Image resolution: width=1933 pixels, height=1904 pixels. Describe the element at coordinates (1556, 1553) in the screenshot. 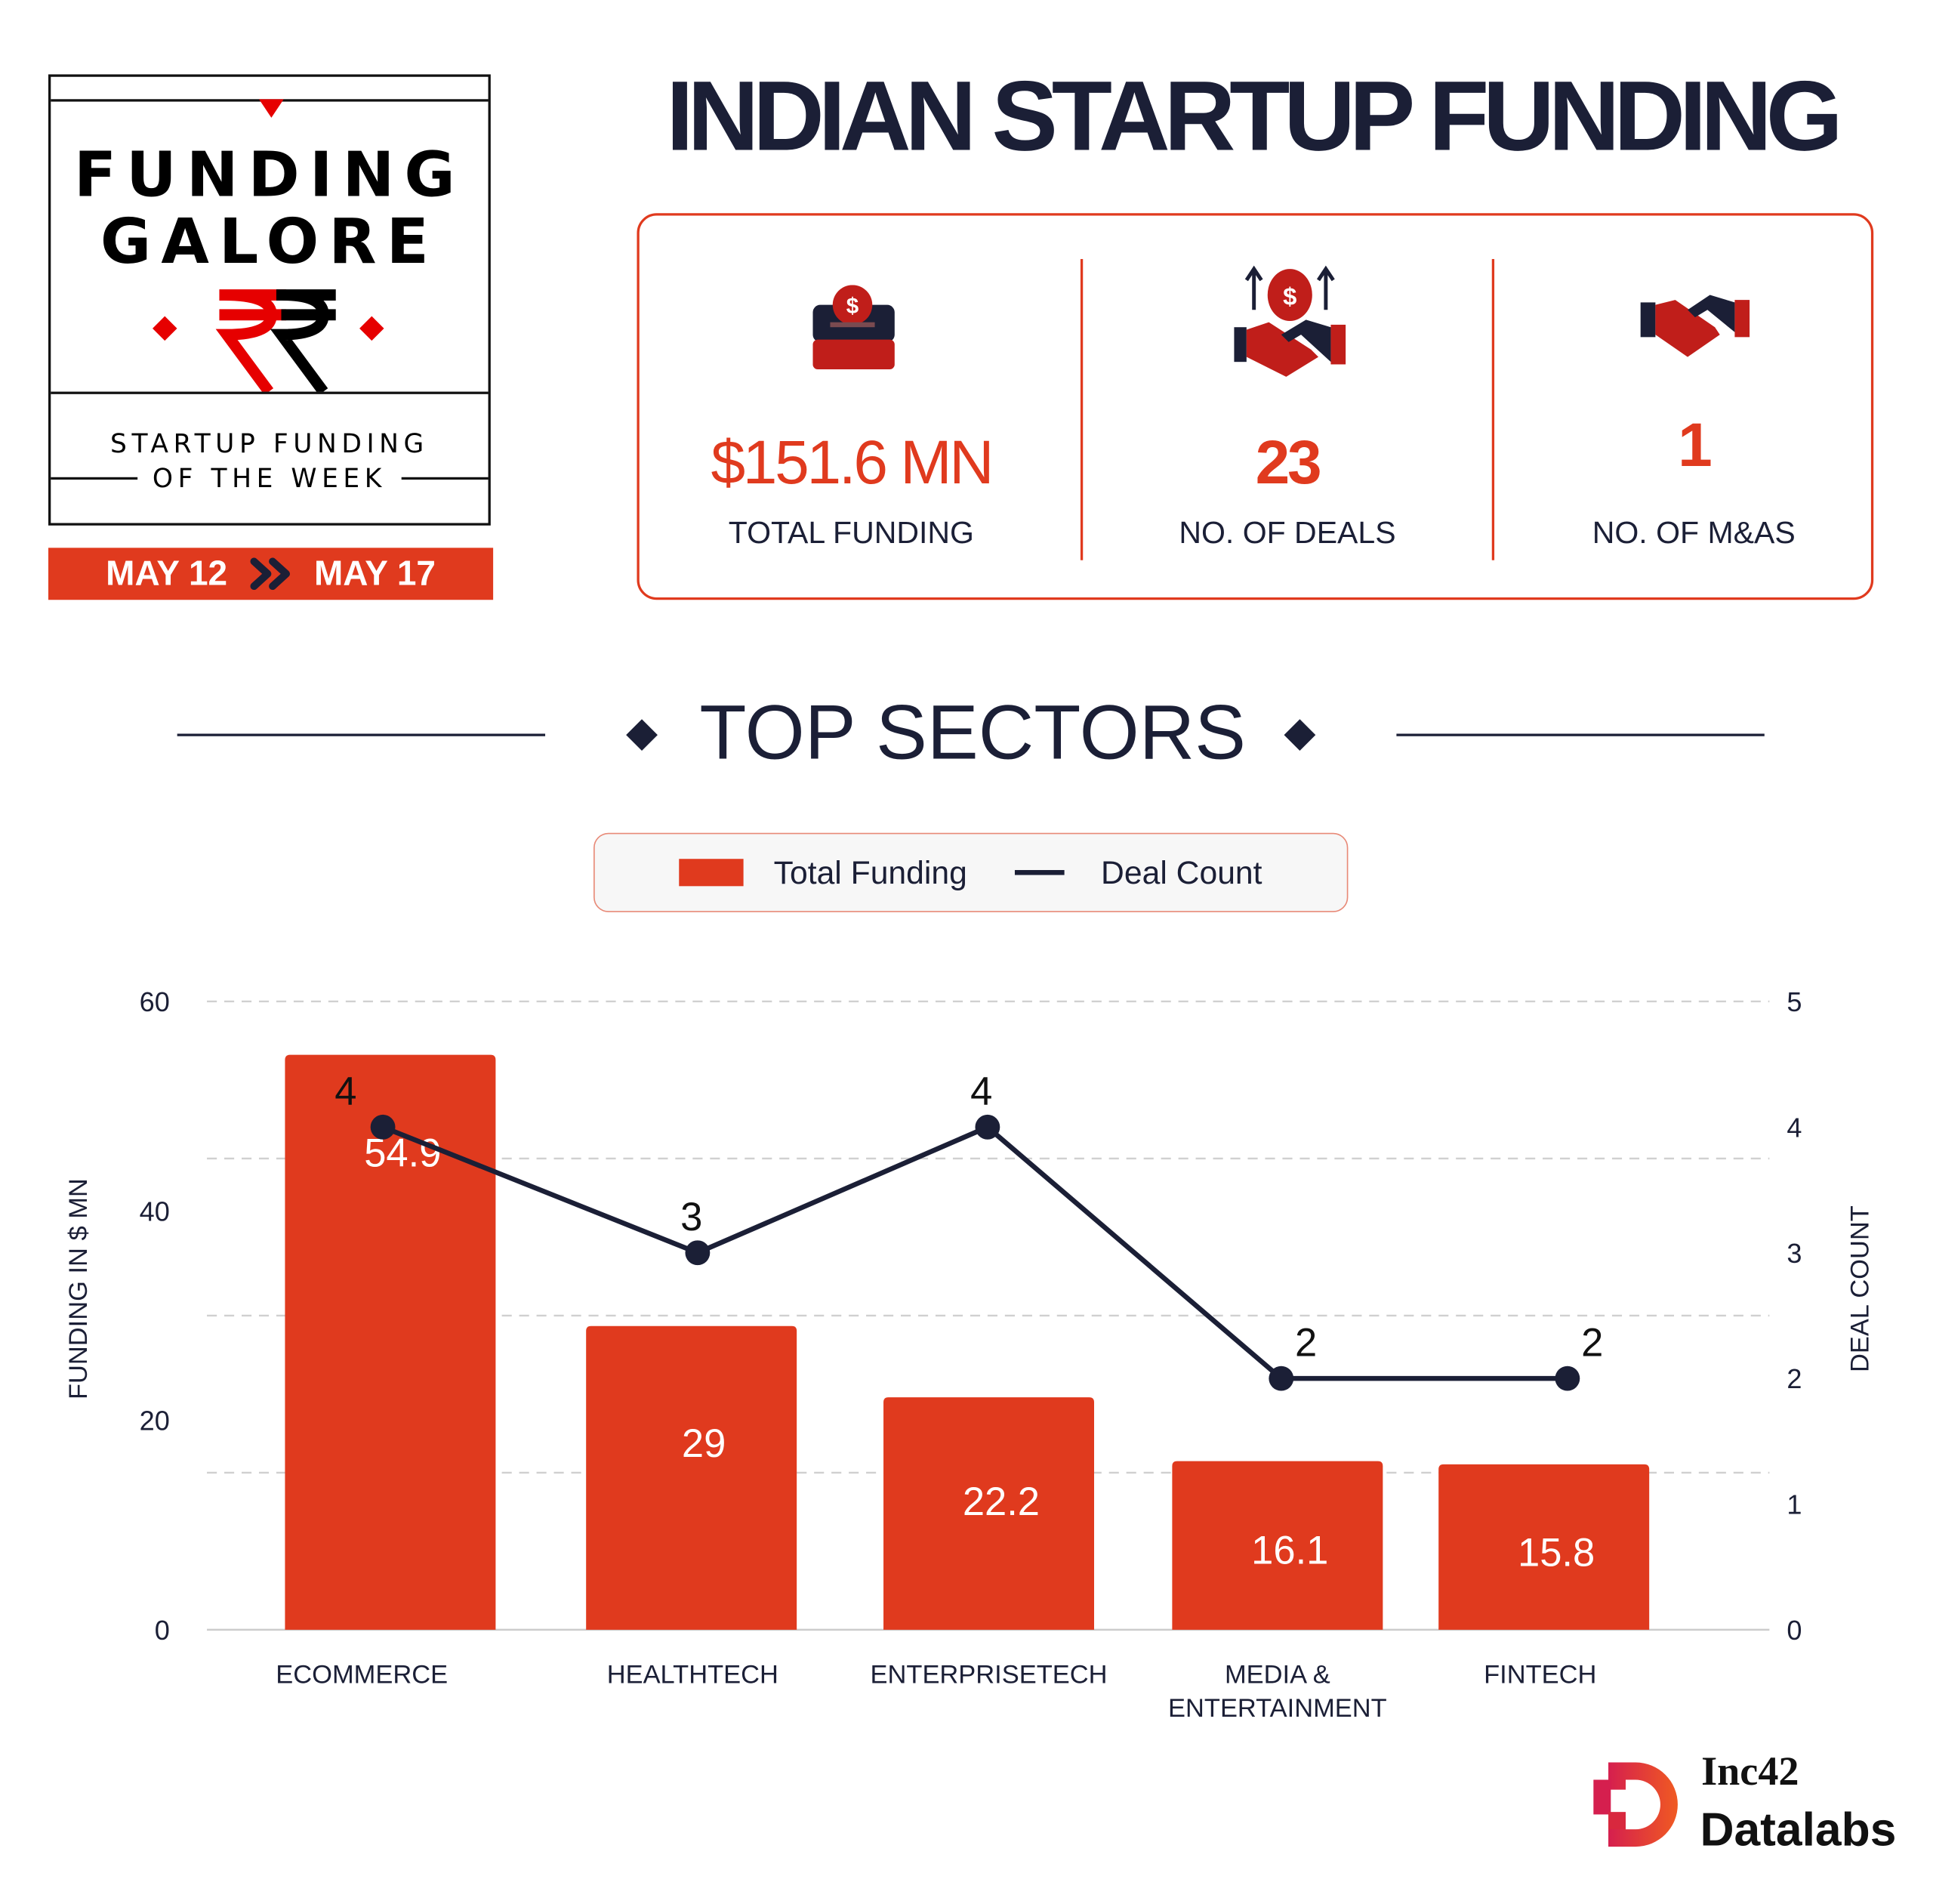

I see `bar-value-label: 15.8` at that location.